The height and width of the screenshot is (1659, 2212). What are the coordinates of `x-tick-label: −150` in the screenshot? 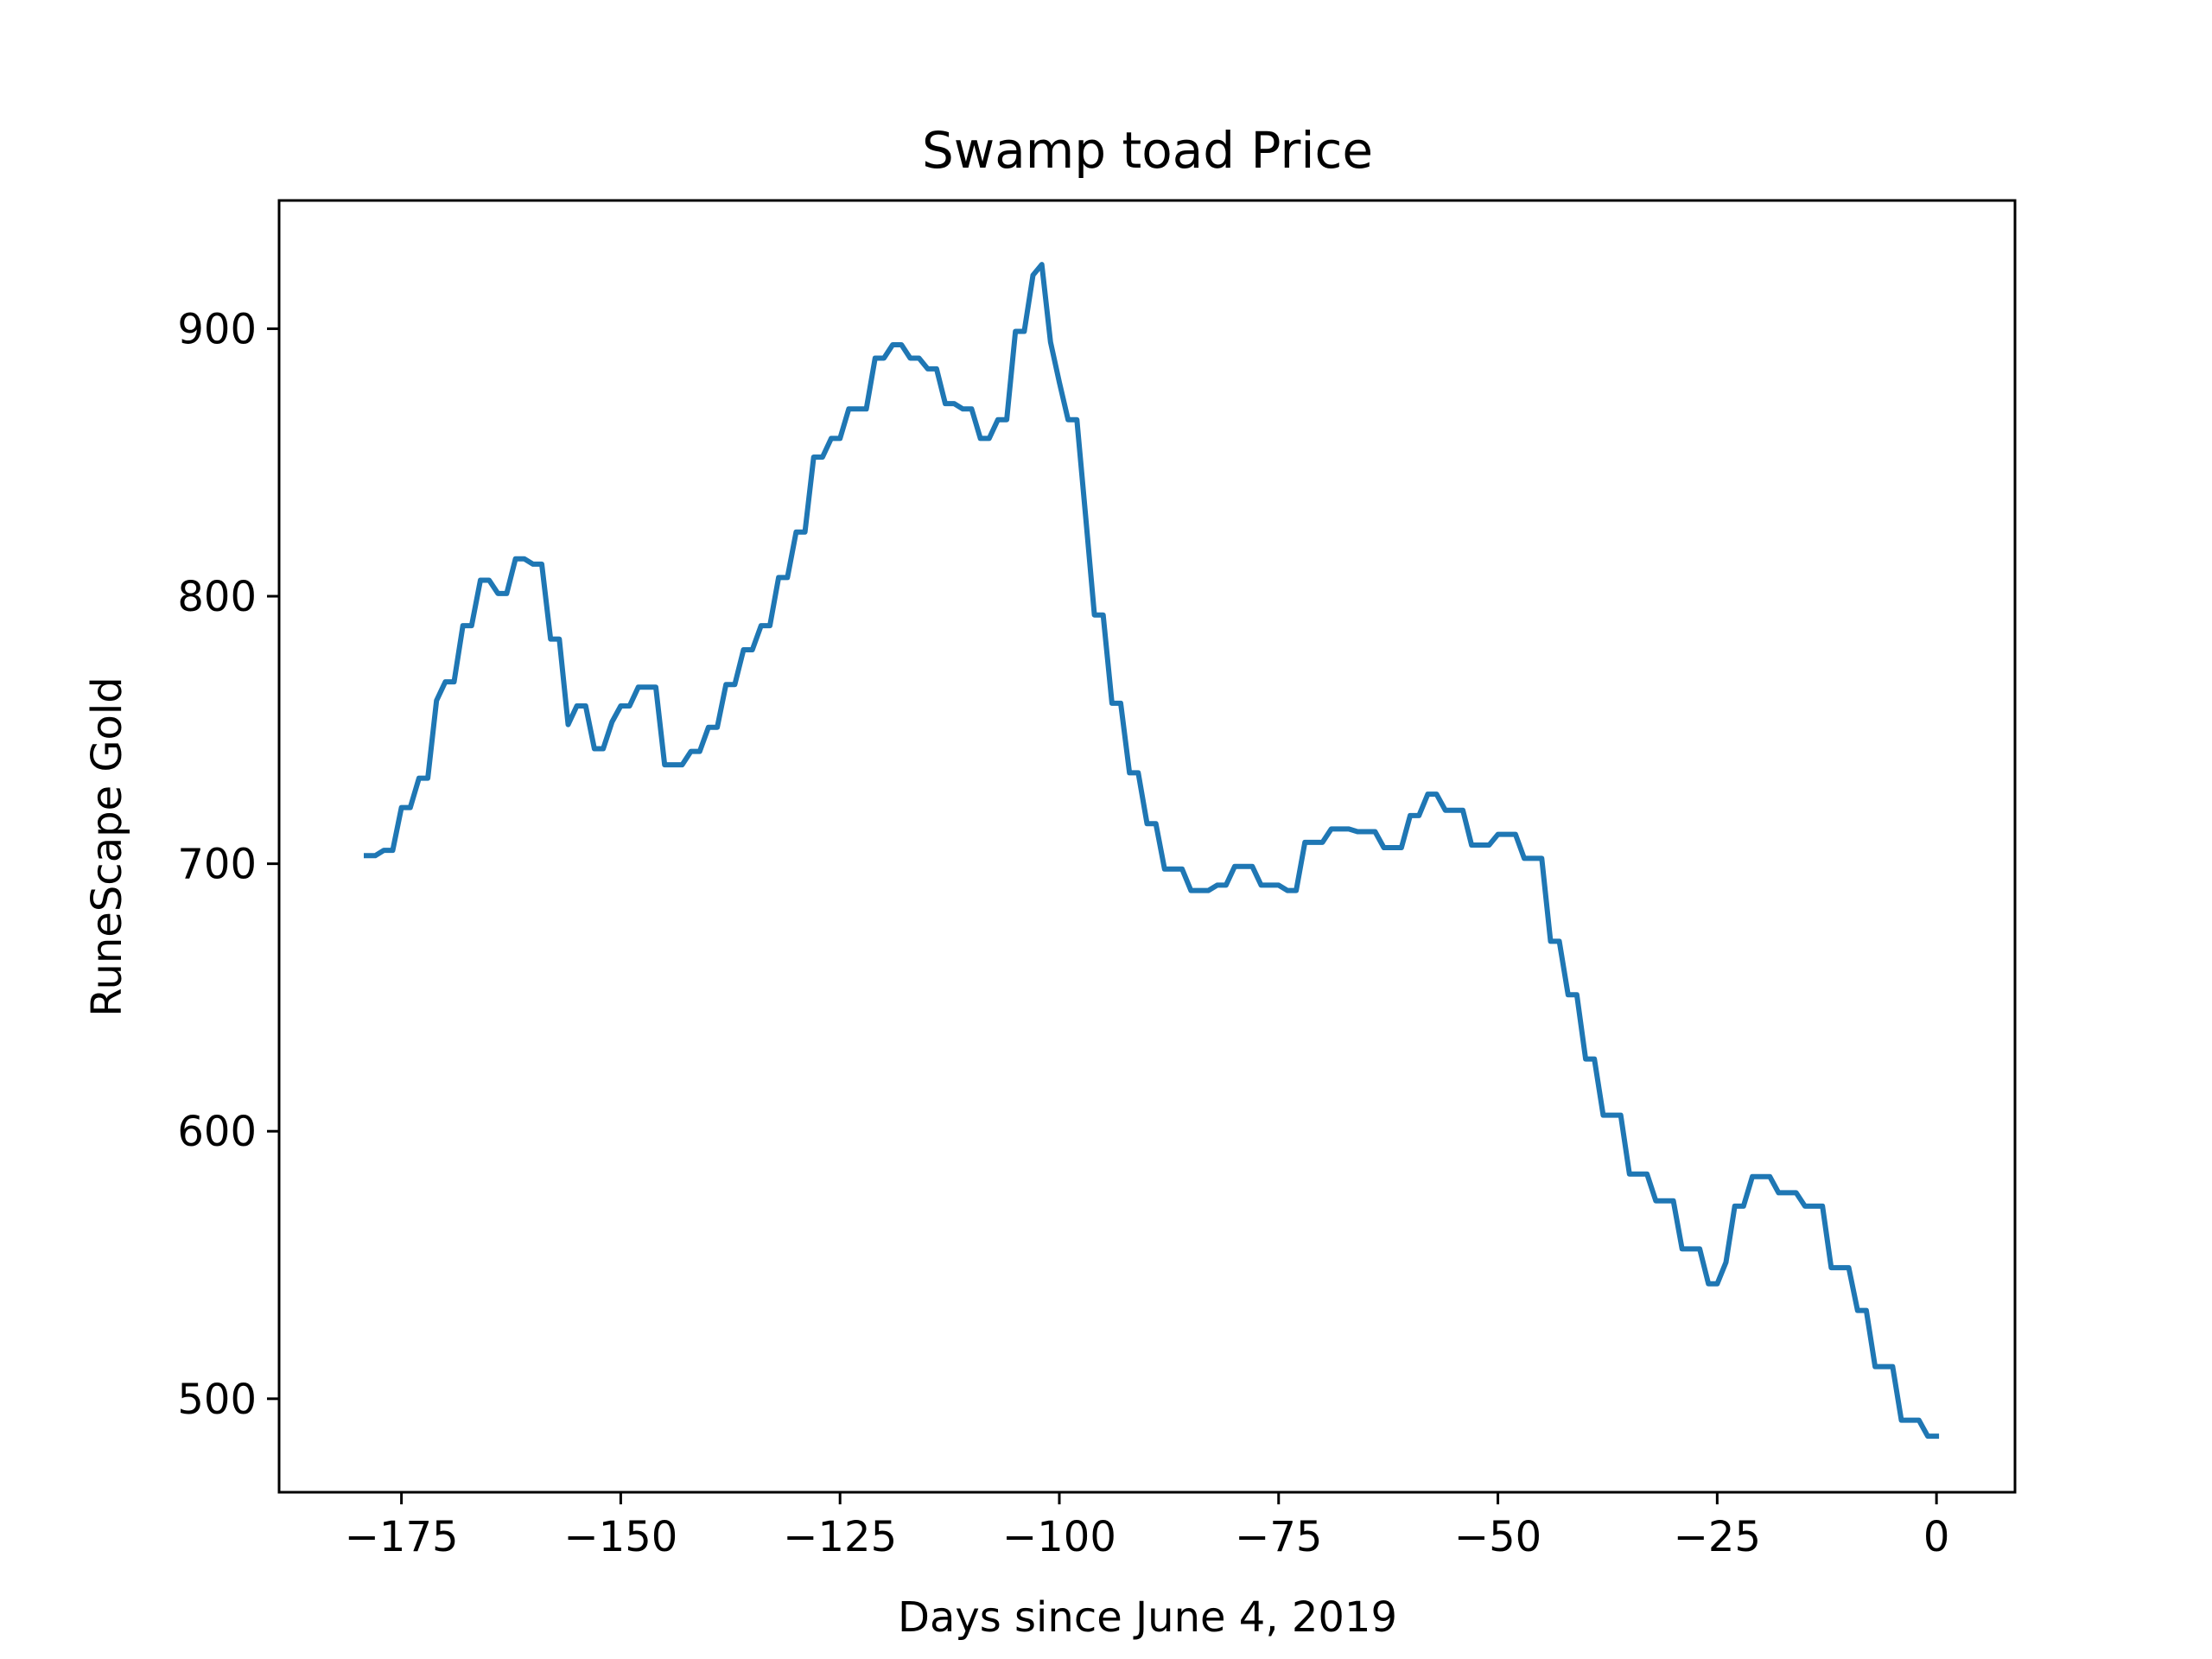 It's located at (620, 1537).